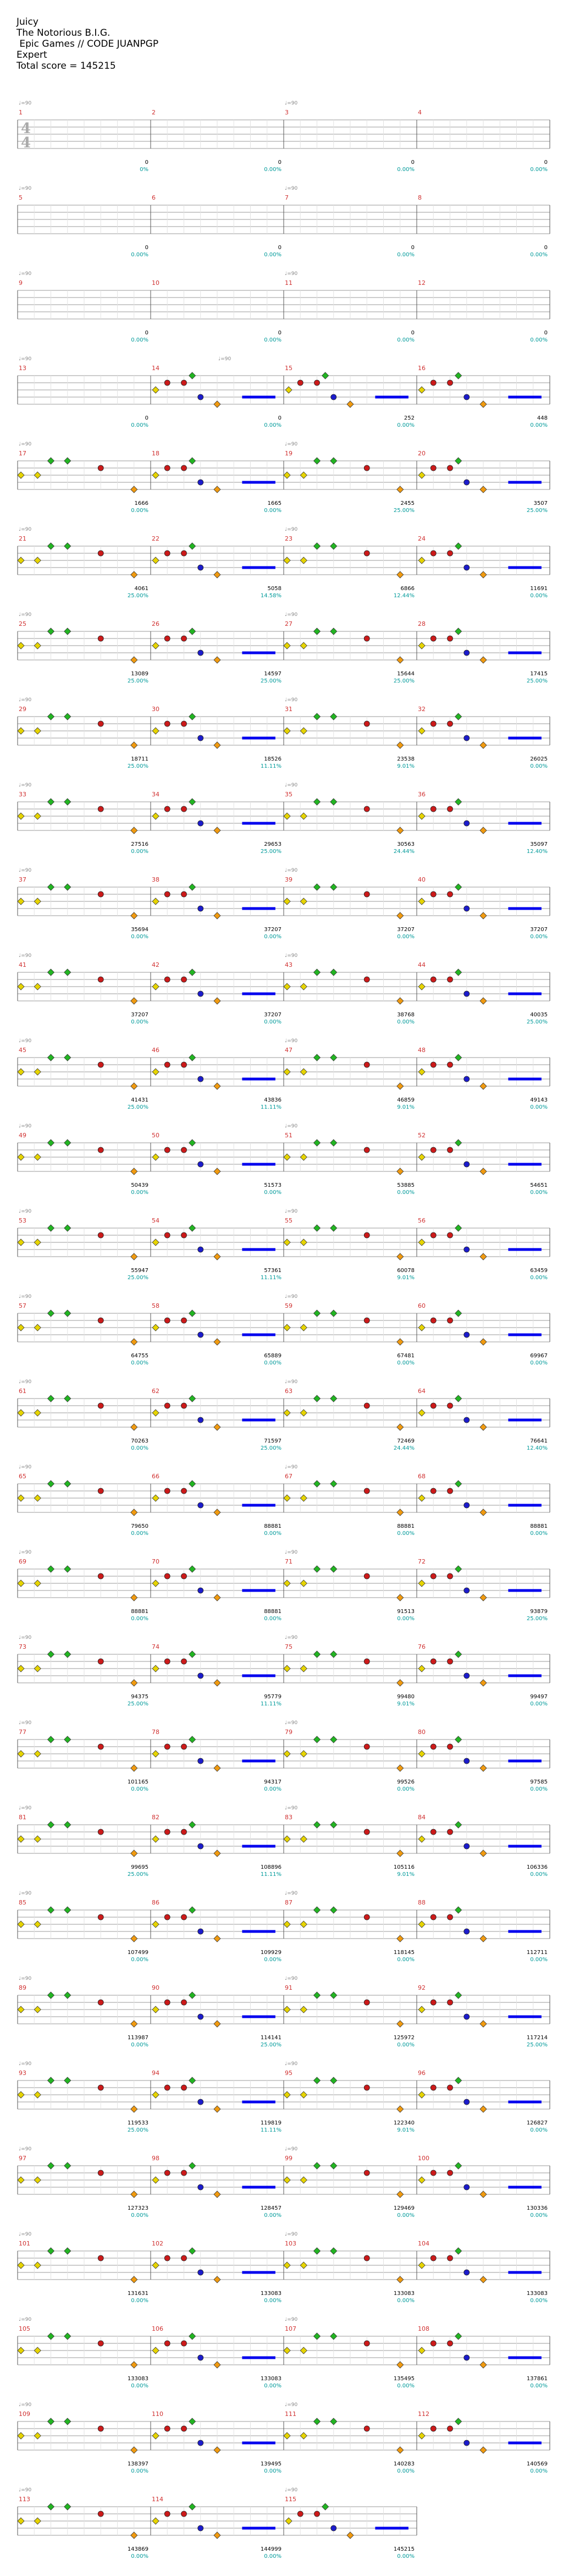 The height and width of the screenshot is (2576, 563). Describe the element at coordinates (405, 1448) in the screenshot. I see `measure-percent: 24.44%` at that location.